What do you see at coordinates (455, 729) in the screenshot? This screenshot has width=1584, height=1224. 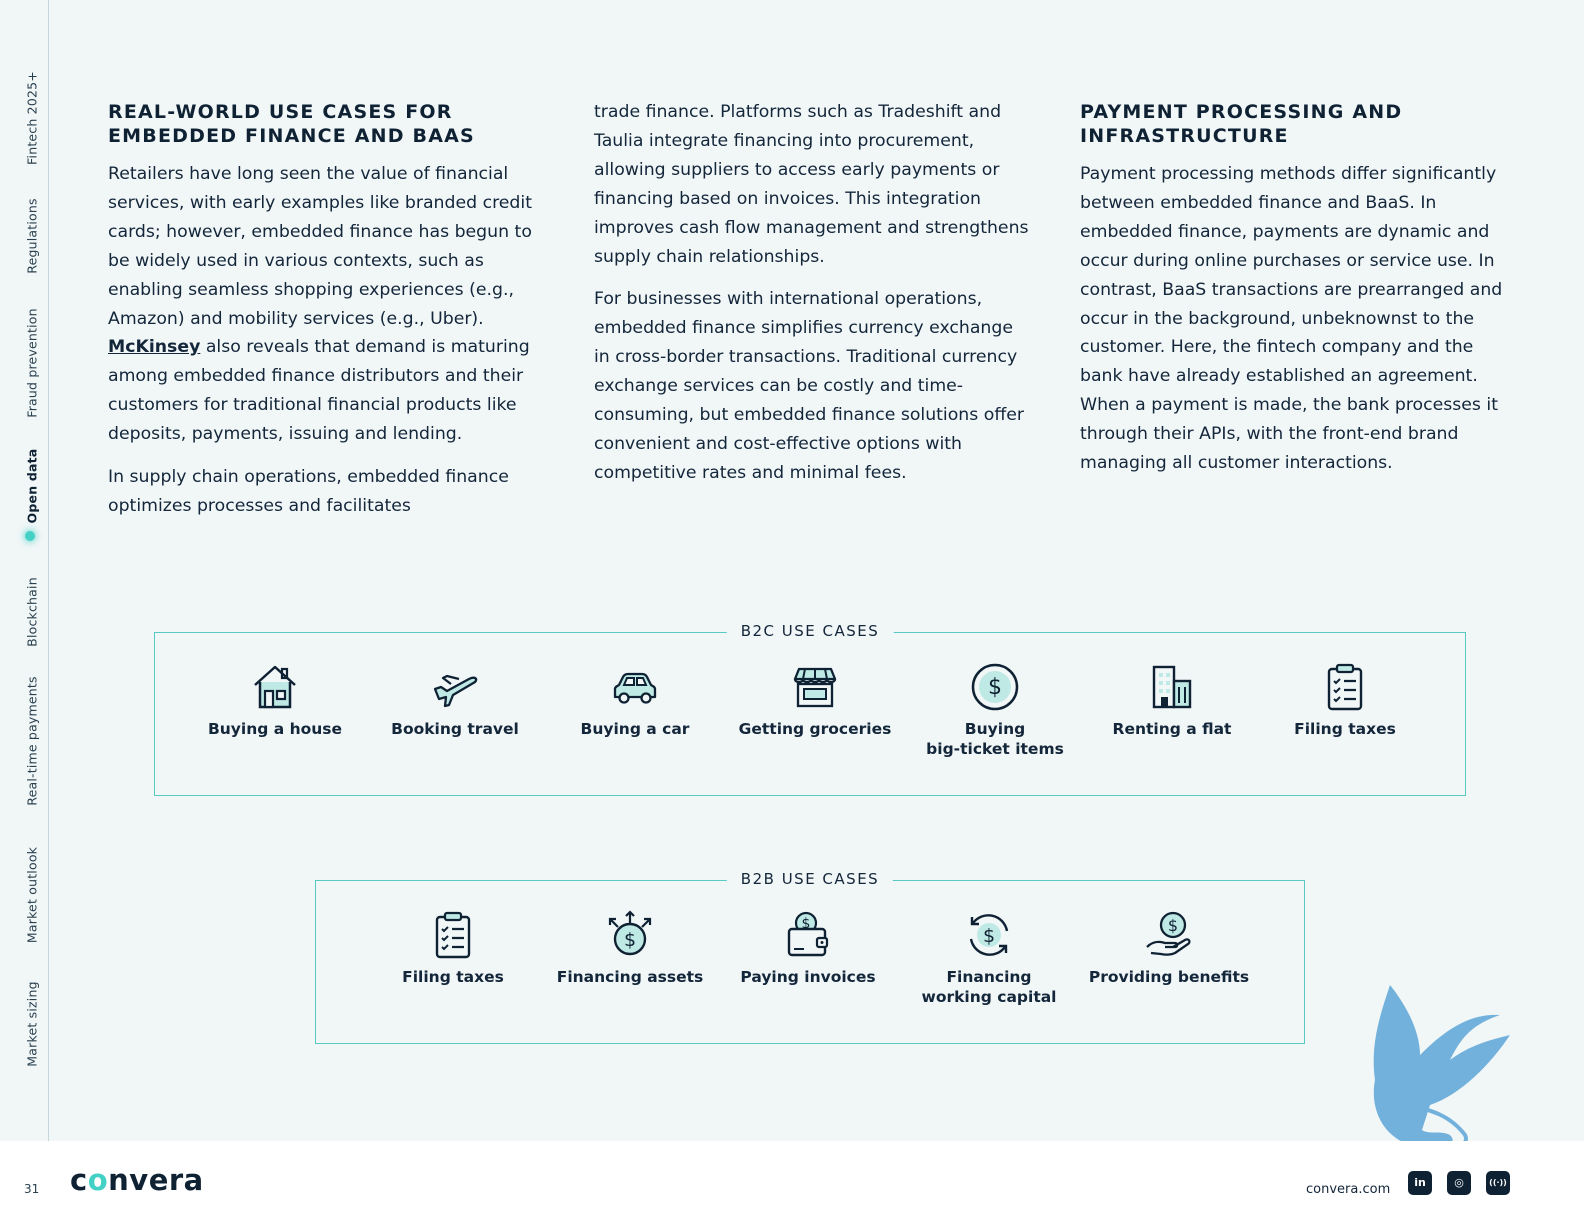 I see `item-label: Booking travel` at bounding box center [455, 729].